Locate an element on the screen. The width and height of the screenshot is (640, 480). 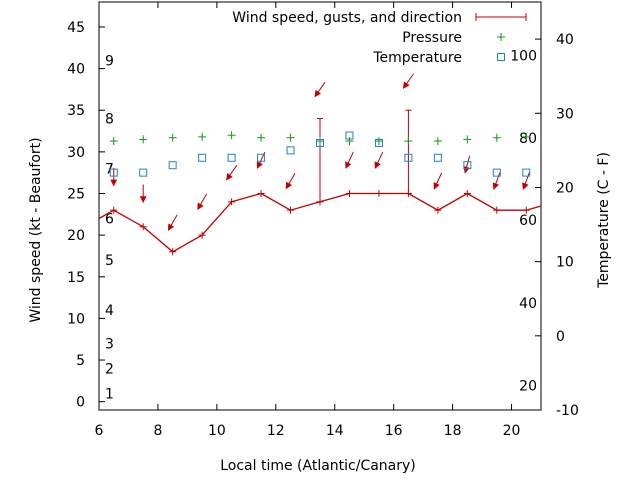
y-tick-label: 5 is located at coordinates (80, 361).